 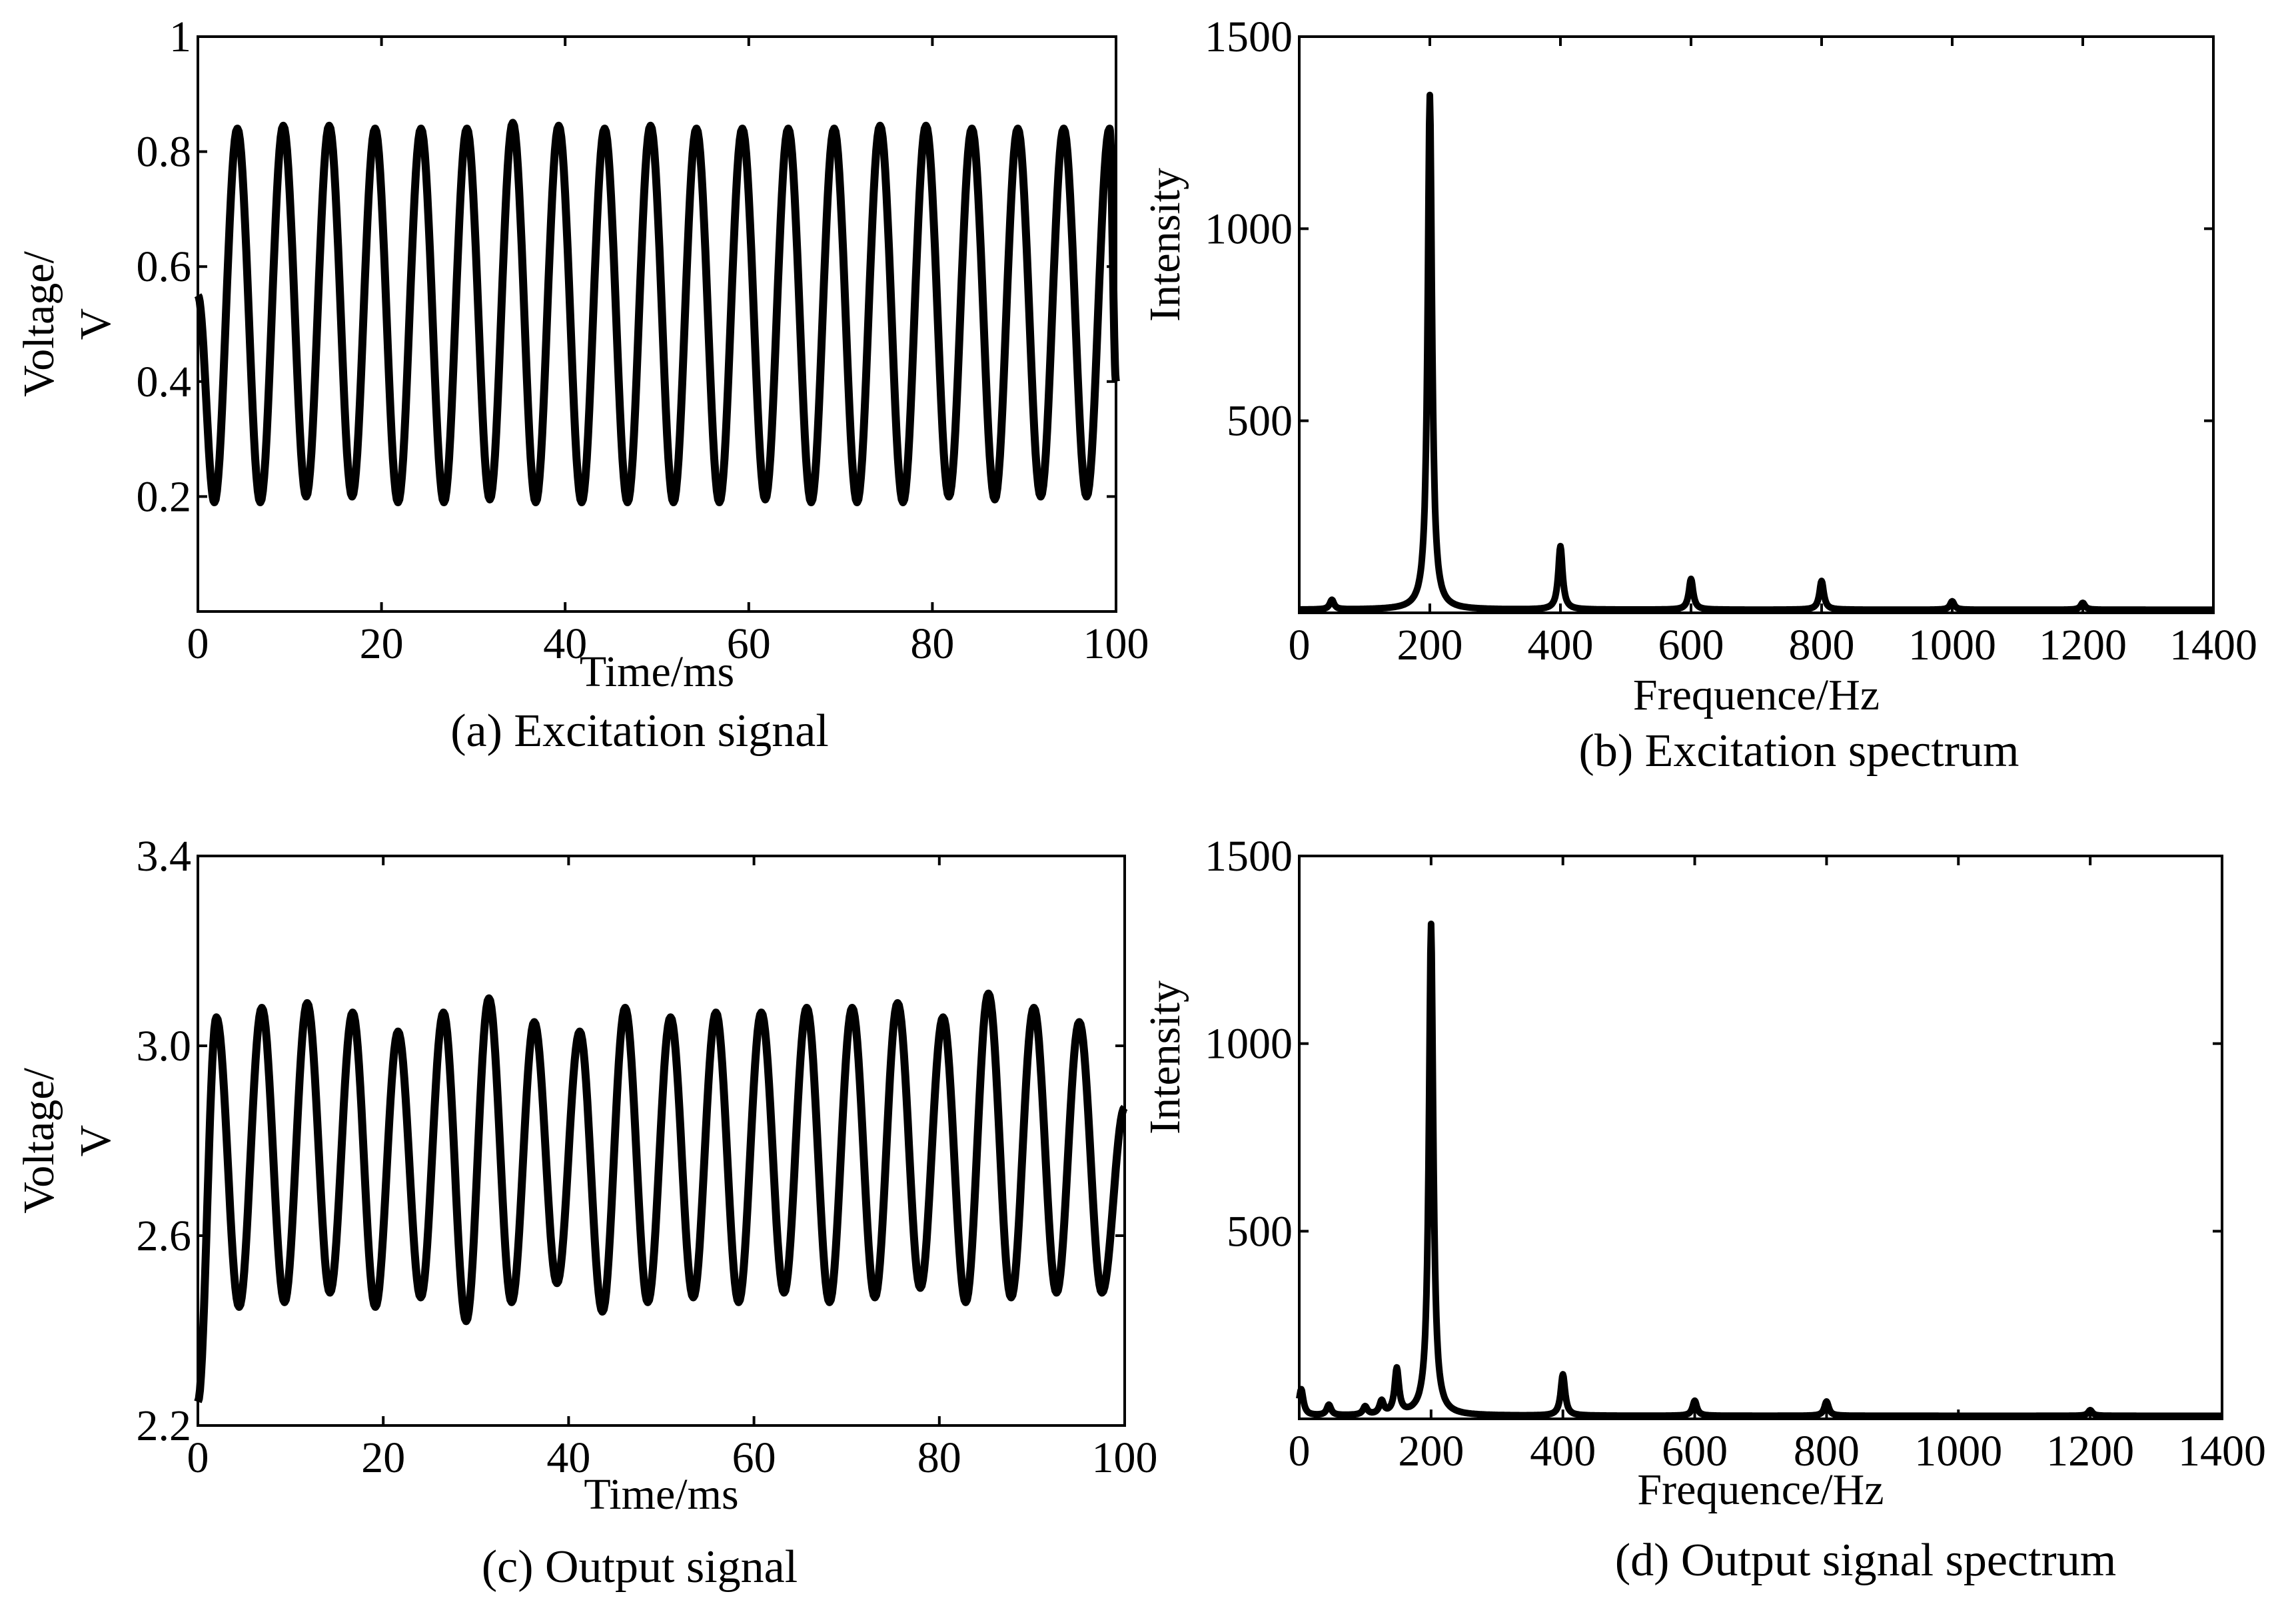 What do you see at coordinates (639, 731) in the screenshot?
I see `panel-caption: (a) Excitation signal` at bounding box center [639, 731].